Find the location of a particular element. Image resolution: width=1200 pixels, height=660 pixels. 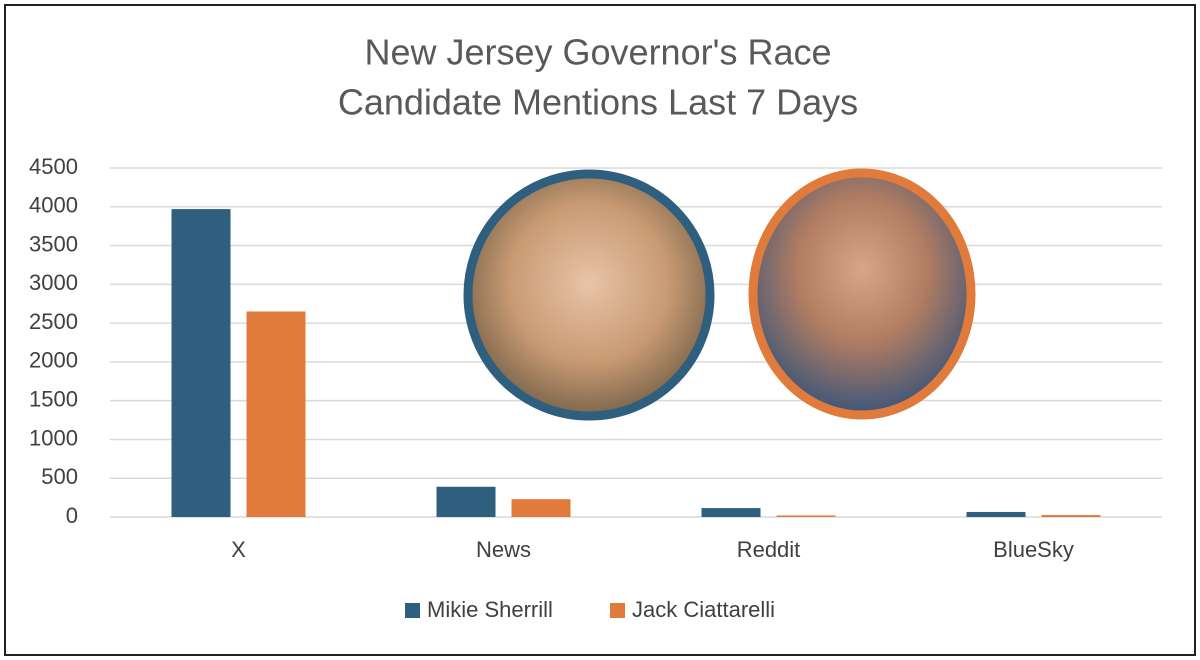

y-tick-label: 3500 is located at coordinates (53, 243).